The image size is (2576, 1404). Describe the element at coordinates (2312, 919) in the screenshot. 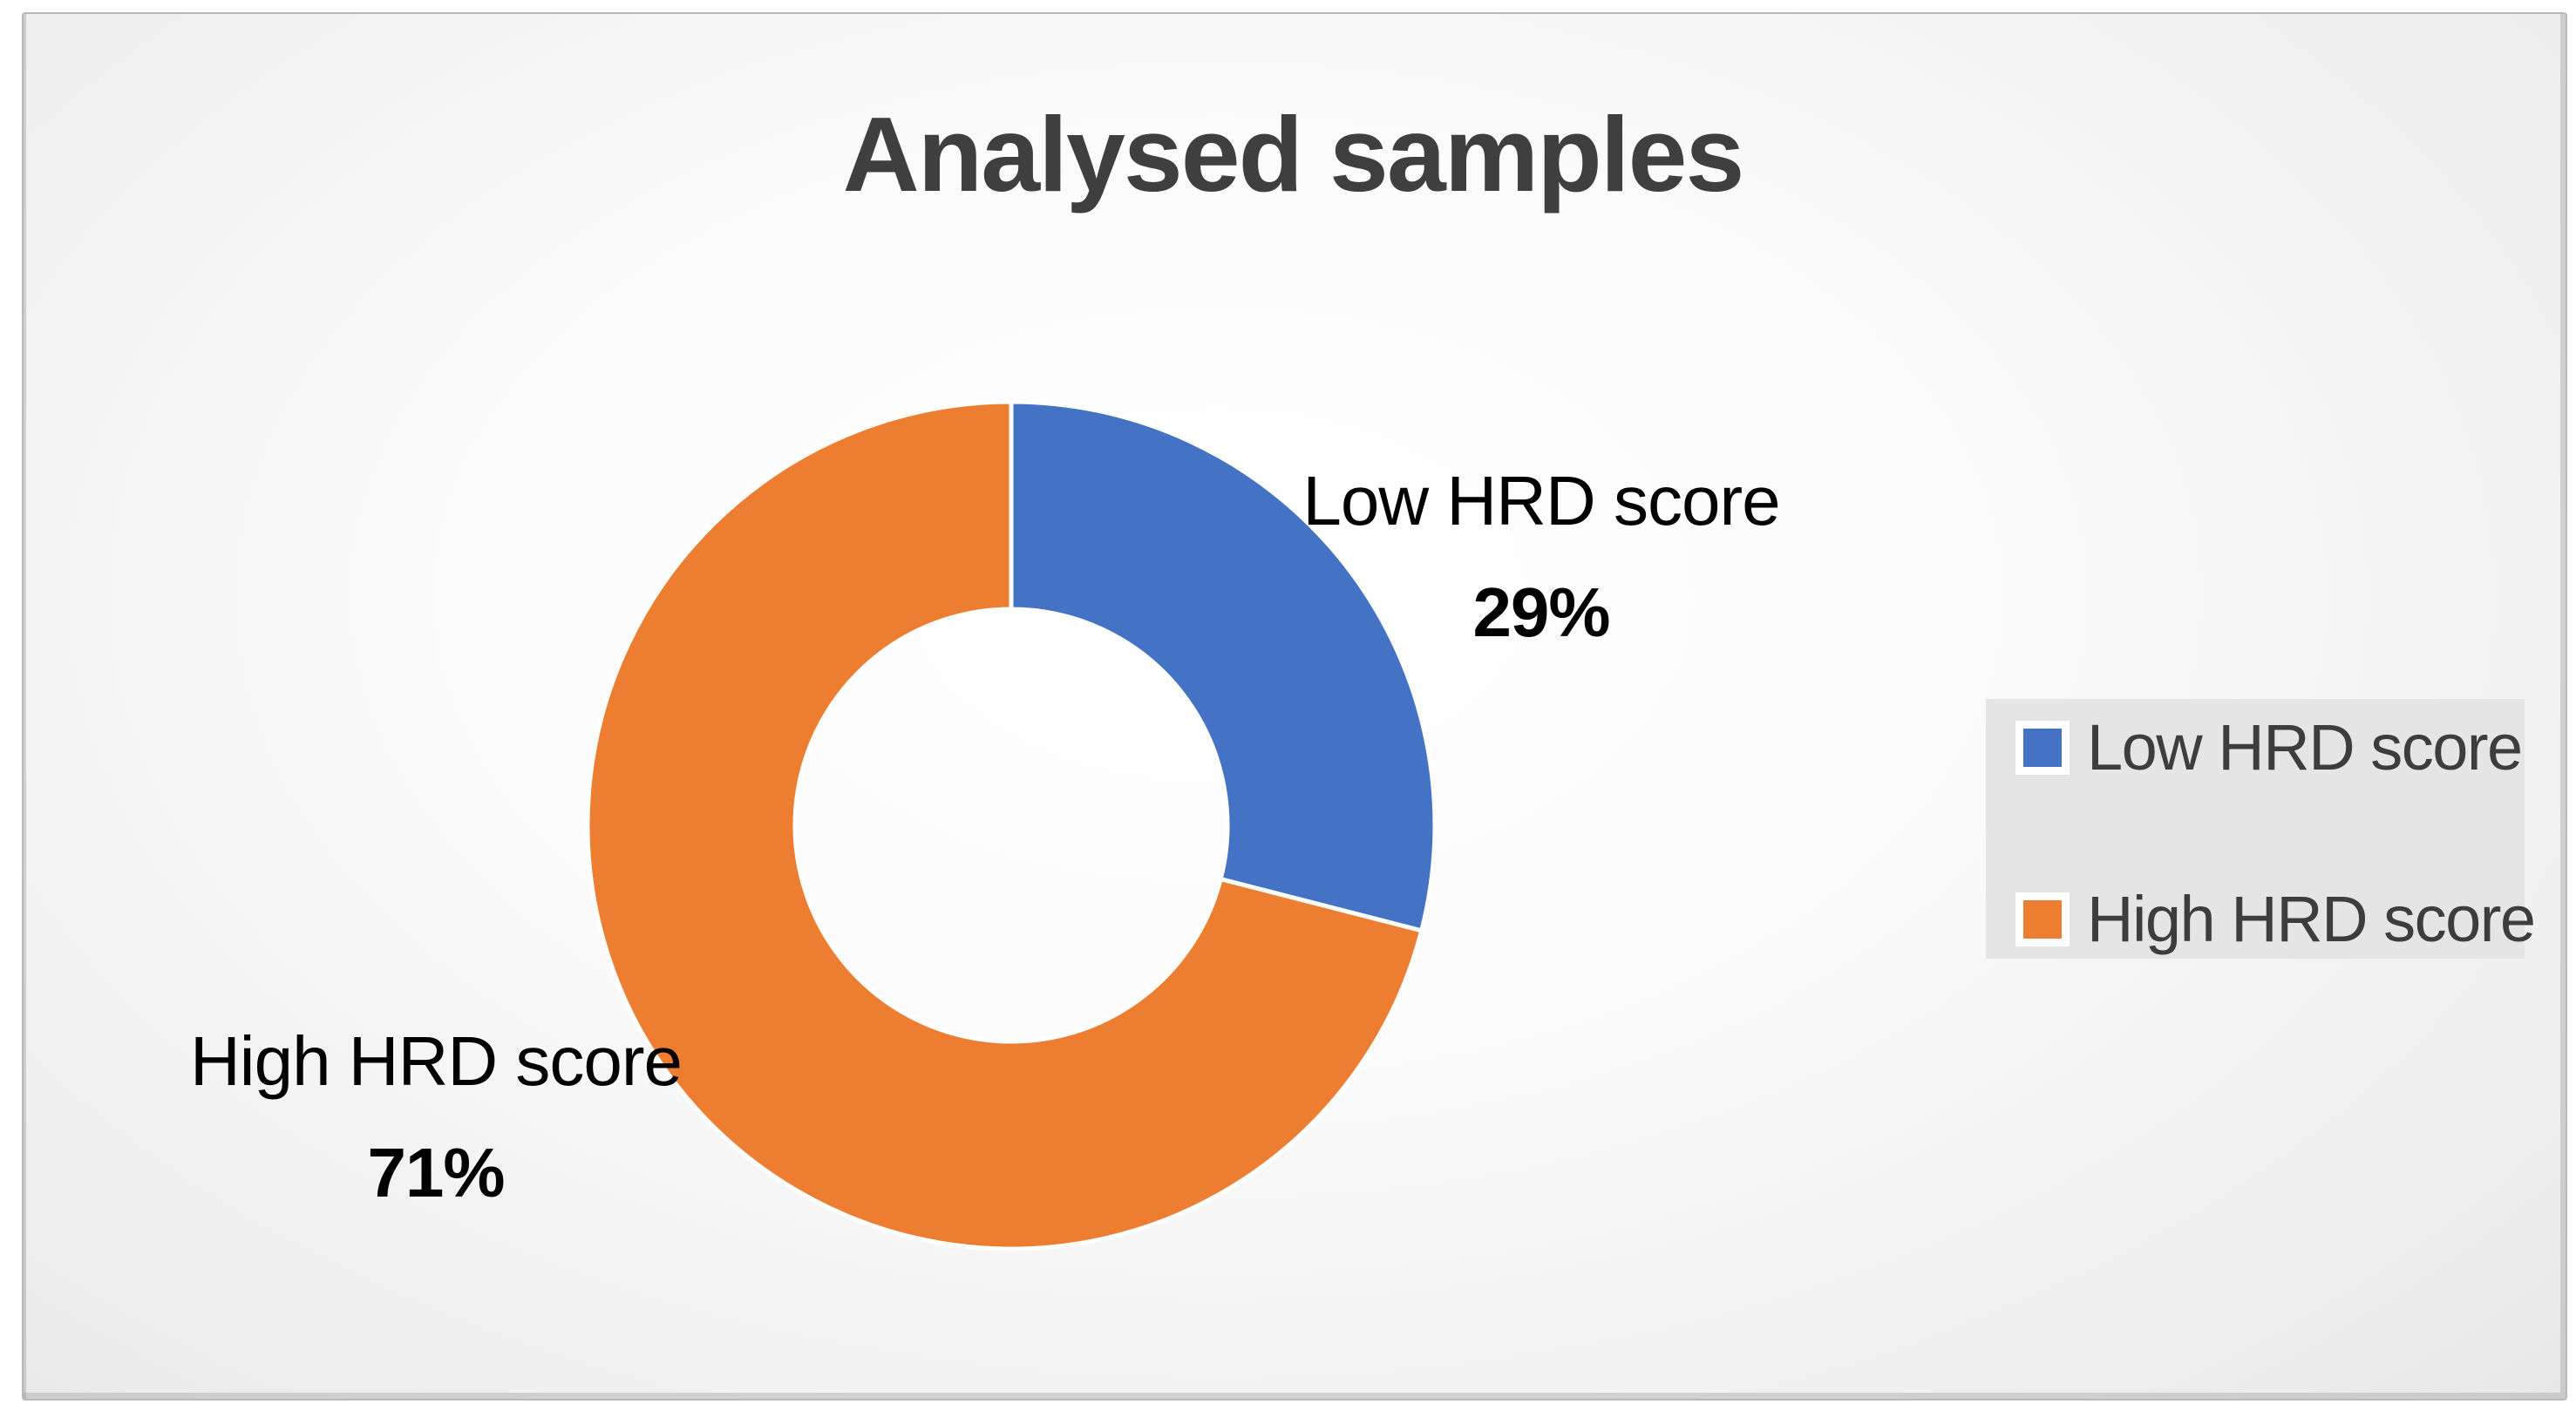

I see `legend-label-high: High HRD score` at that location.